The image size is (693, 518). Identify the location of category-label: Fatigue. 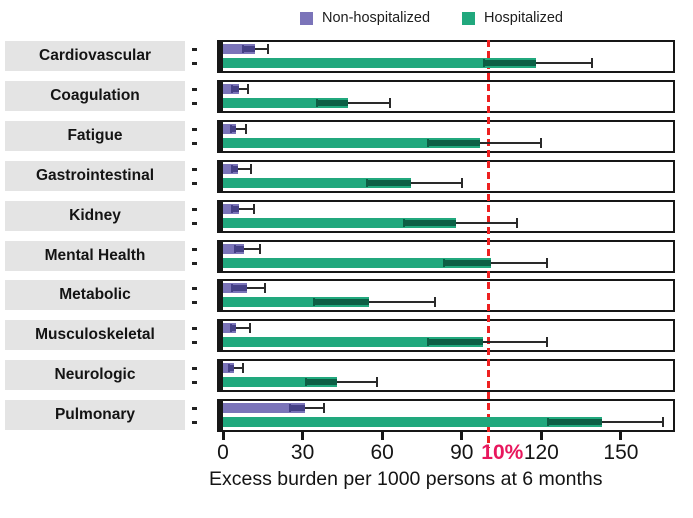
(95, 135).